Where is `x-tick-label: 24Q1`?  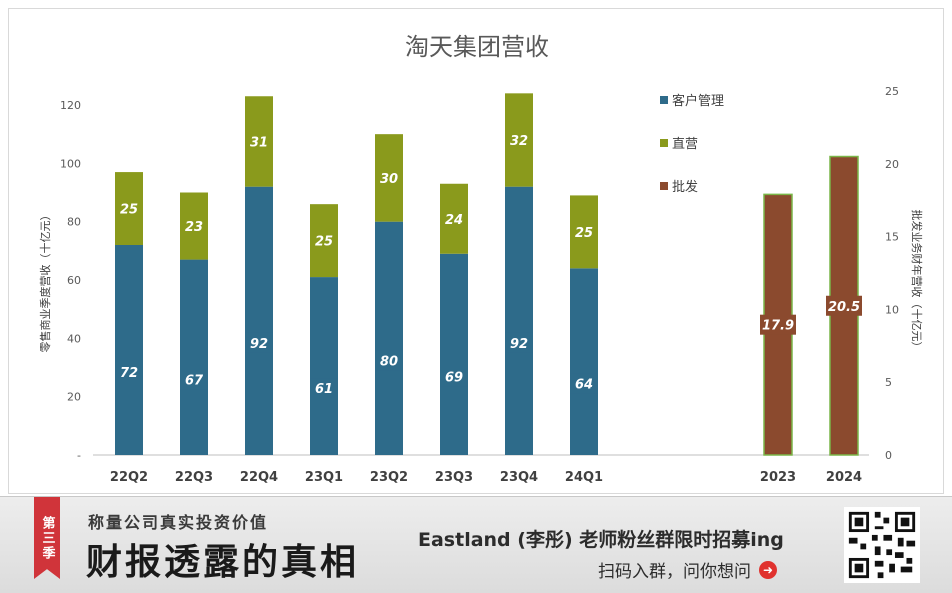 x-tick-label: 24Q1 is located at coordinates (584, 477).